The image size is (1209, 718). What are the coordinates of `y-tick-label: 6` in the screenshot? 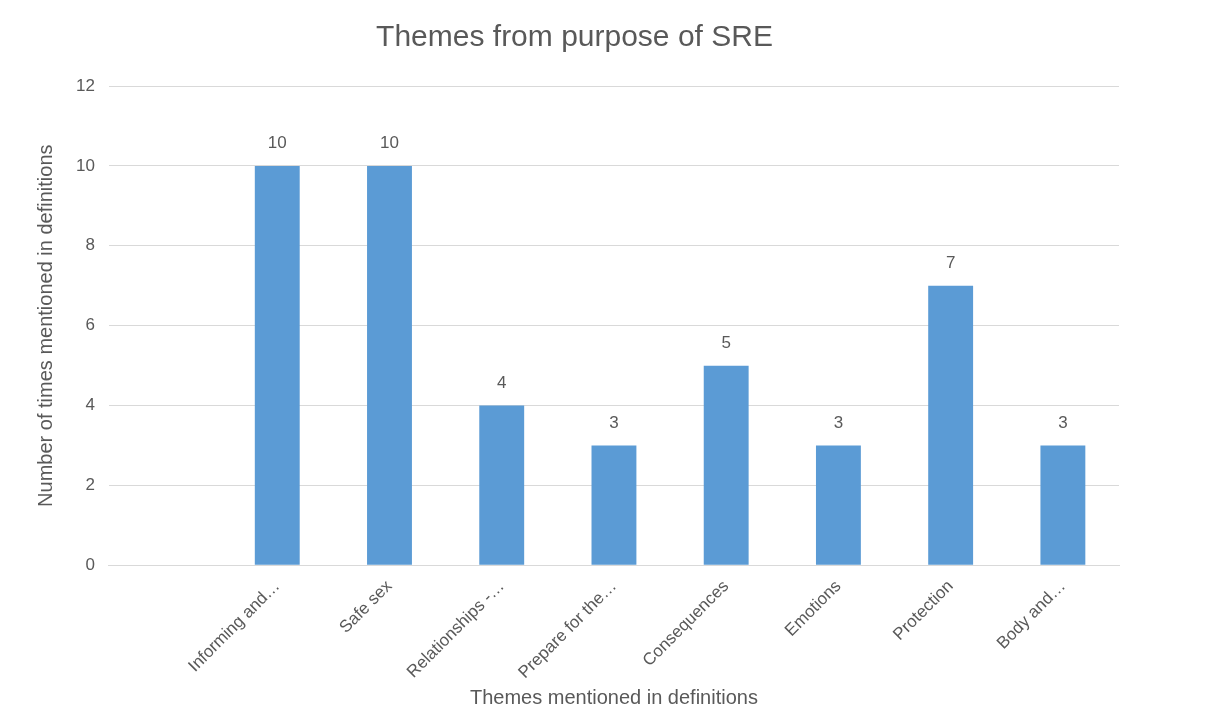 It's located at (90, 325).